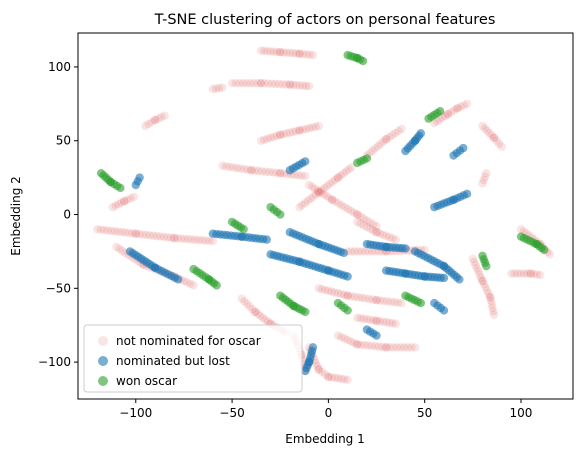 The image size is (583, 455). I want to click on legend-marker, so click(103, 381).